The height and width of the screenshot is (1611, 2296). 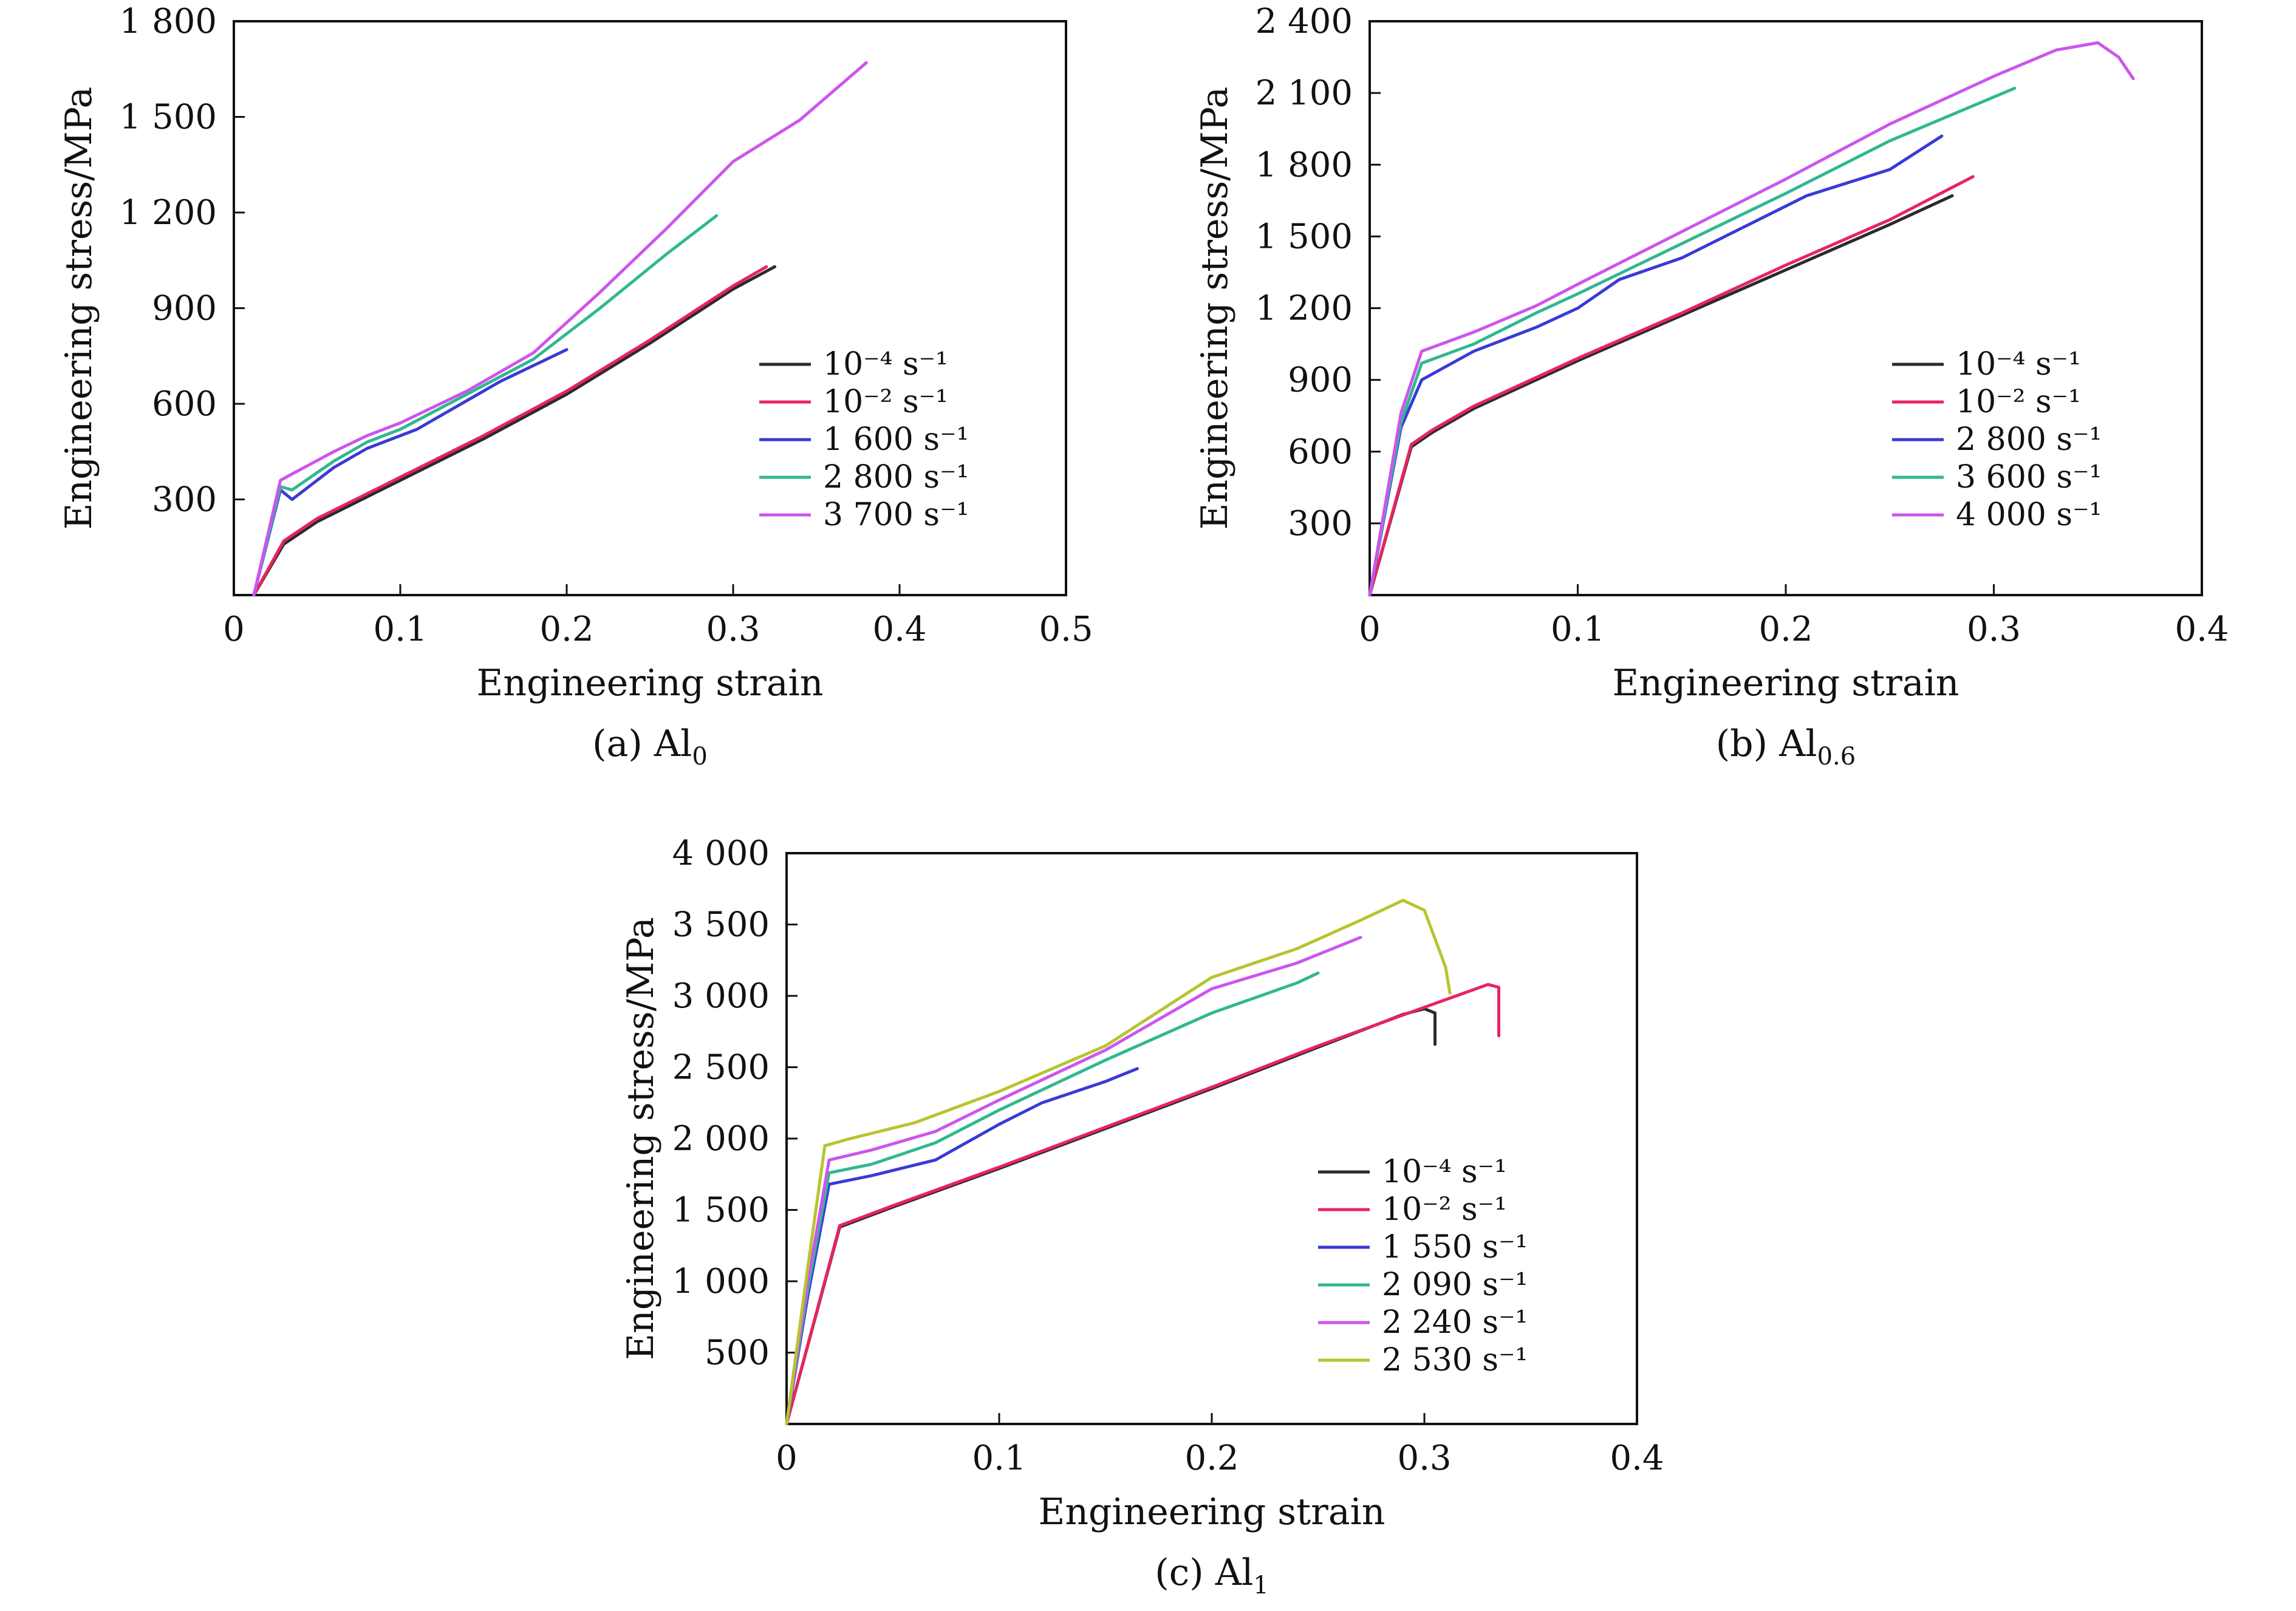 I want to click on y-tick-label: 2 500, so click(x=721, y=1068).